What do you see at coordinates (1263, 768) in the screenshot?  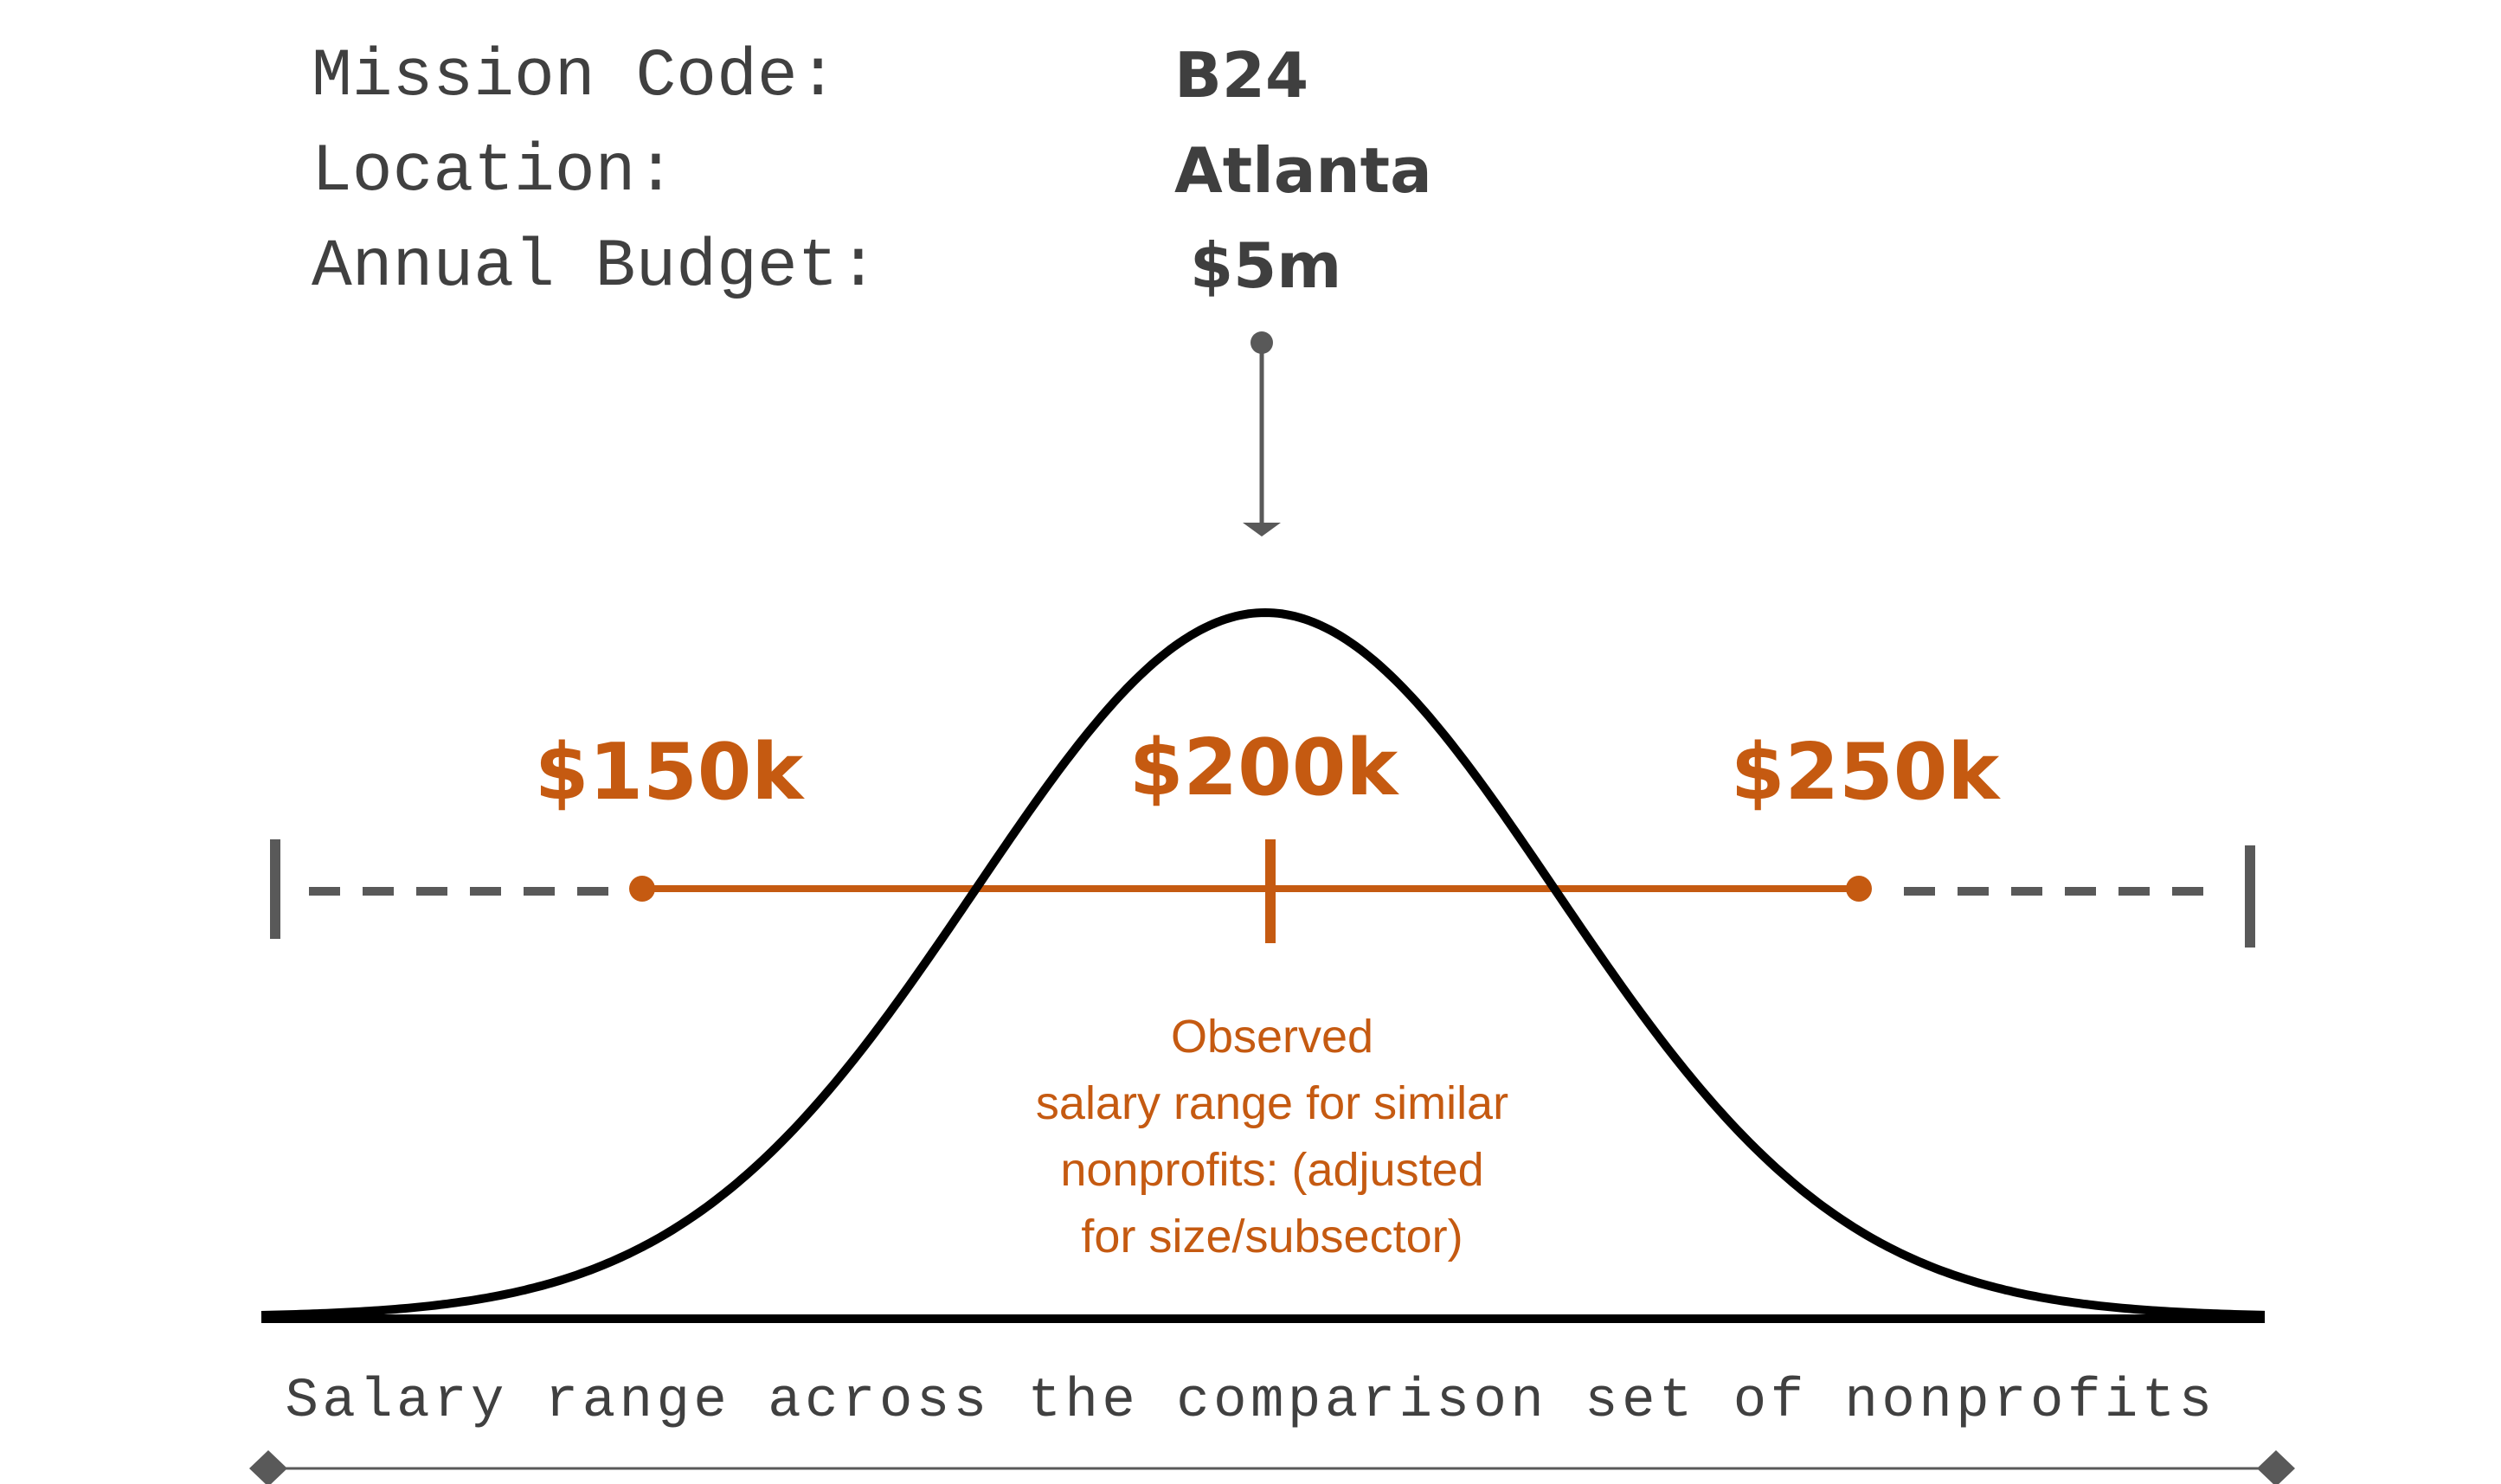 I see `salary-mid-label: $200k` at bounding box center [1263, 768].